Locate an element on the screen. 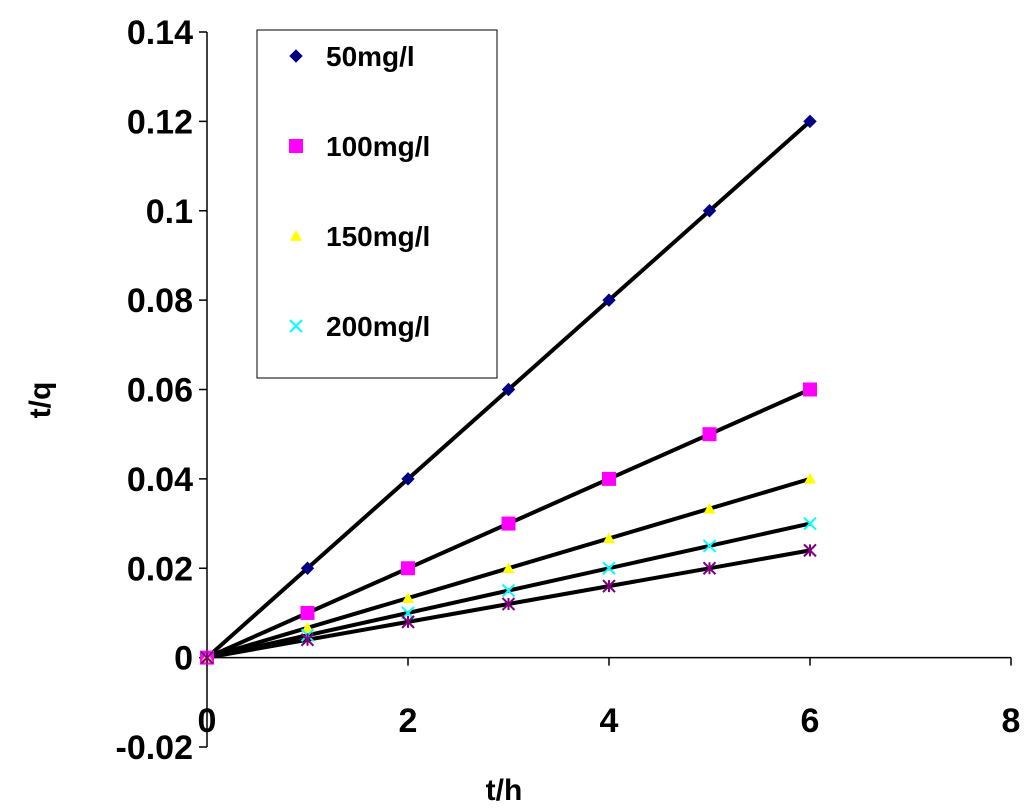 The height and width of the screenshot is (809, 1024). y-tick-label: 0.04 is located at coordinates (160, 480).